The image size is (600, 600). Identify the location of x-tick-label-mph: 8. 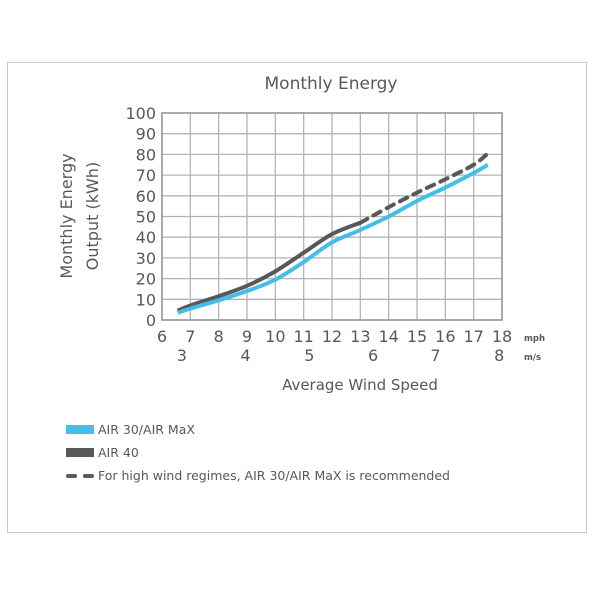
(219, 336).